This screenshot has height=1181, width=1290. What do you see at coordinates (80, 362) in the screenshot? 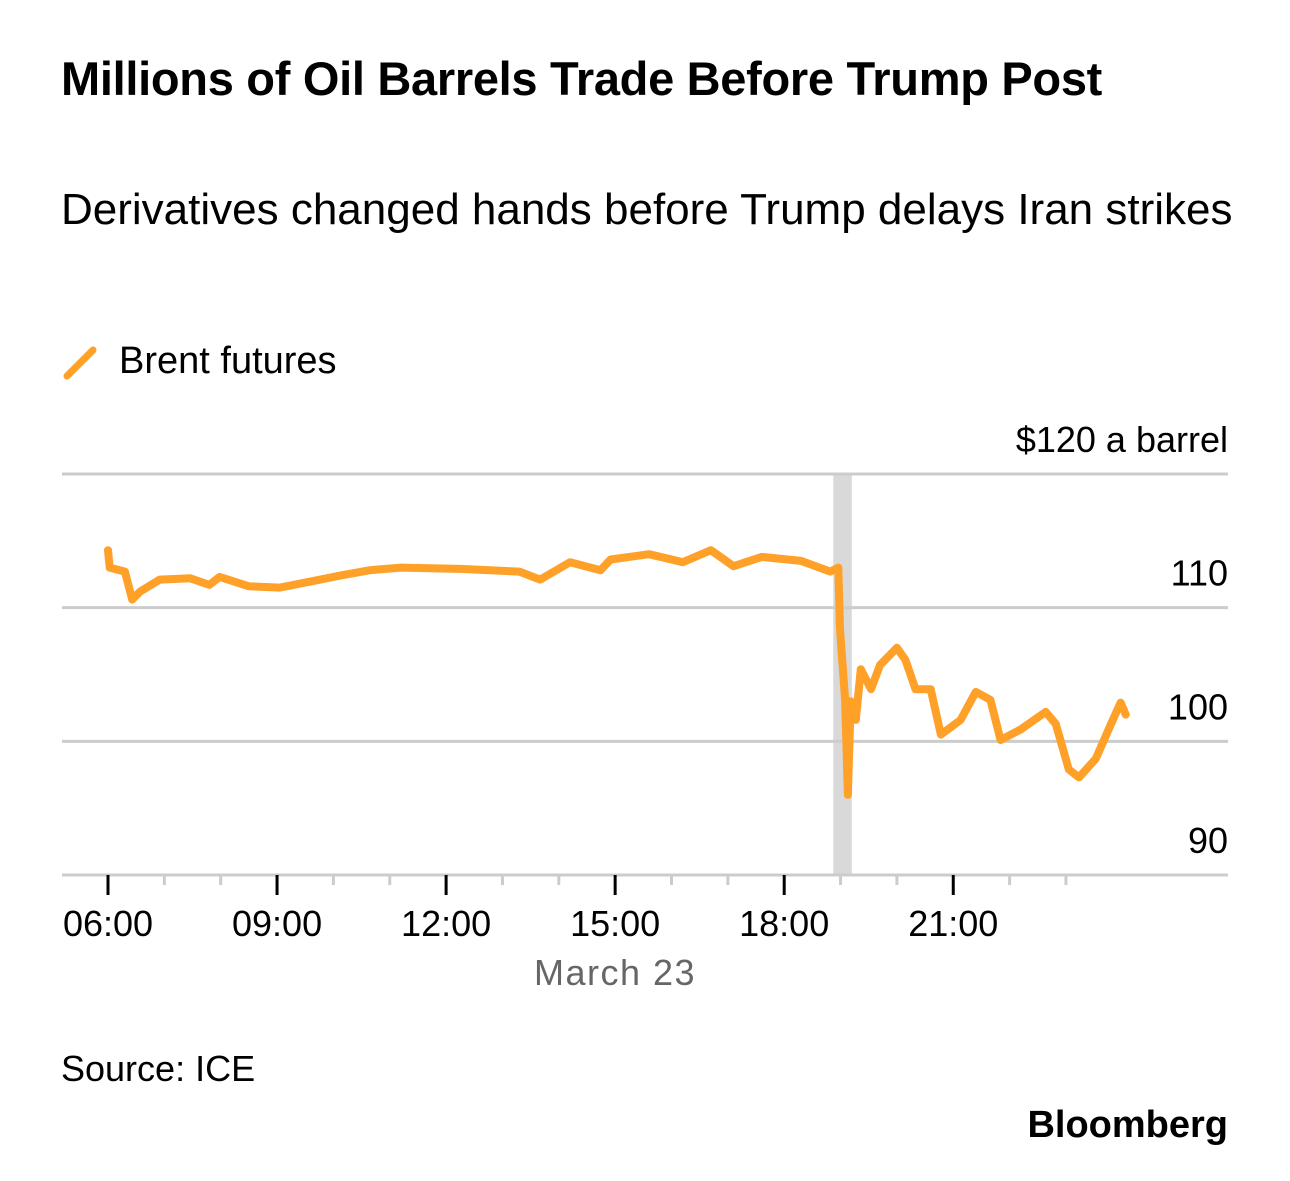
I see `legend-swatch-icon` at bounding box center [80, 362].